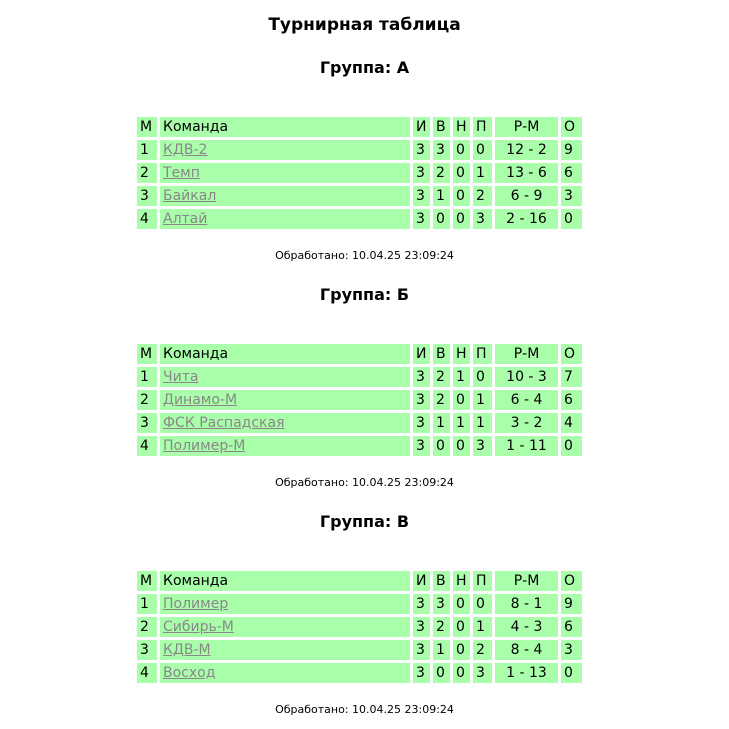  What do you see at coordinates (482, 196) in the screenshot?
I see `cell-lost: 2` at bounding box center [482, 196].